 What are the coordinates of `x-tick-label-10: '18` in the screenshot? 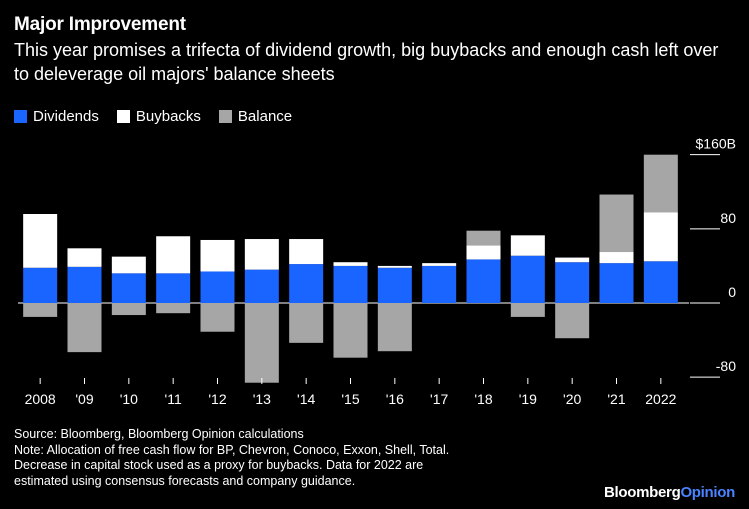 It's located at (483, 399).